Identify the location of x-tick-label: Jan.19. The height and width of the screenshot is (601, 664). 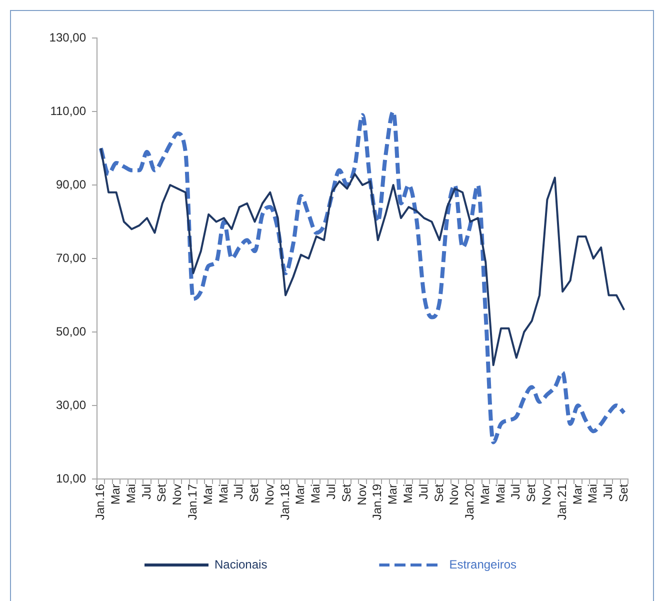
(377, 502).